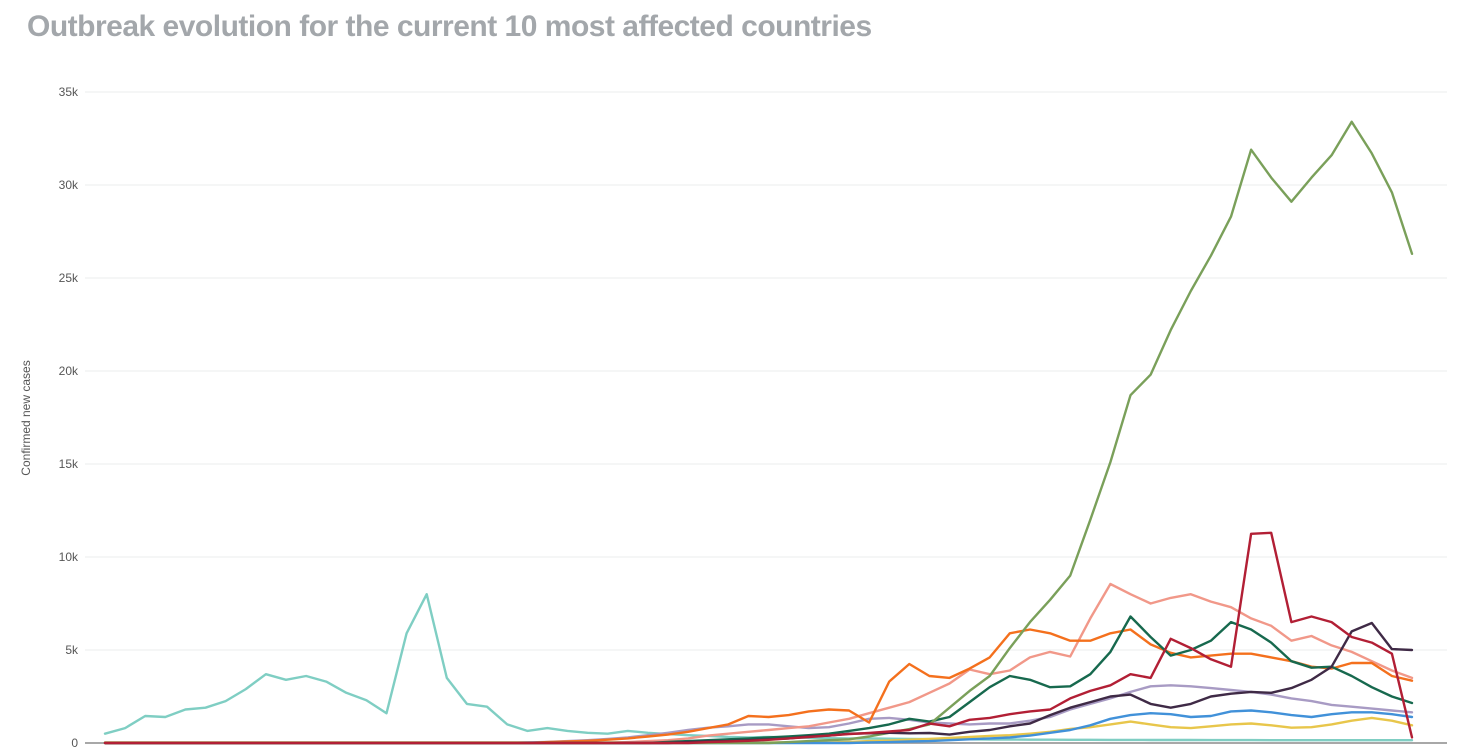  What do you see at coordinates (69, 464) in the screenshot?
I see `y-tick-label: 15k` at bounding box center [69, 464].